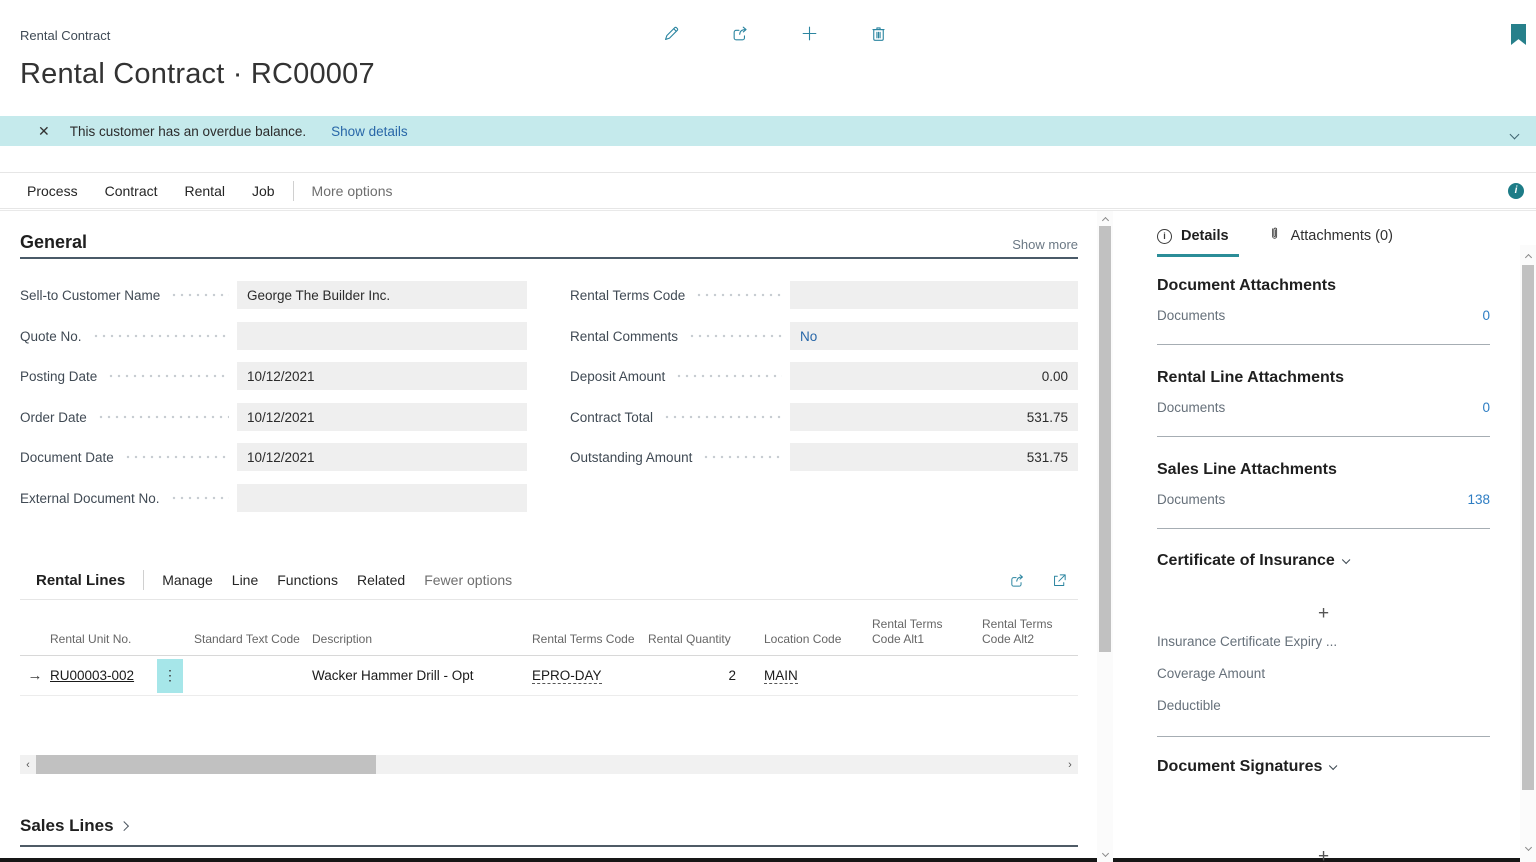 The image size is (1536, 862). I want to click on field-label: Outstanding Amount, so click(631, 457).